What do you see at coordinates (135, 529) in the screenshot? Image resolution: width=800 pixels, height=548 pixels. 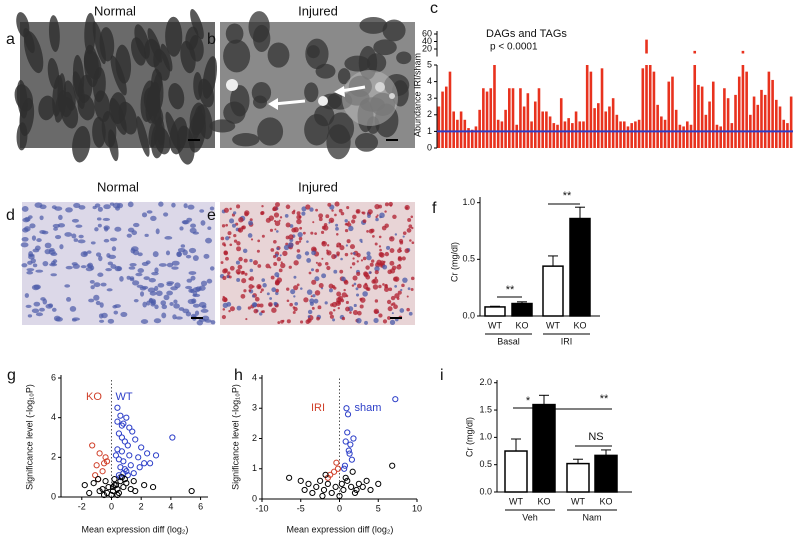 I see `x-axis-label: Mean expression diff (log₂)` at bounding box center [135, 529].